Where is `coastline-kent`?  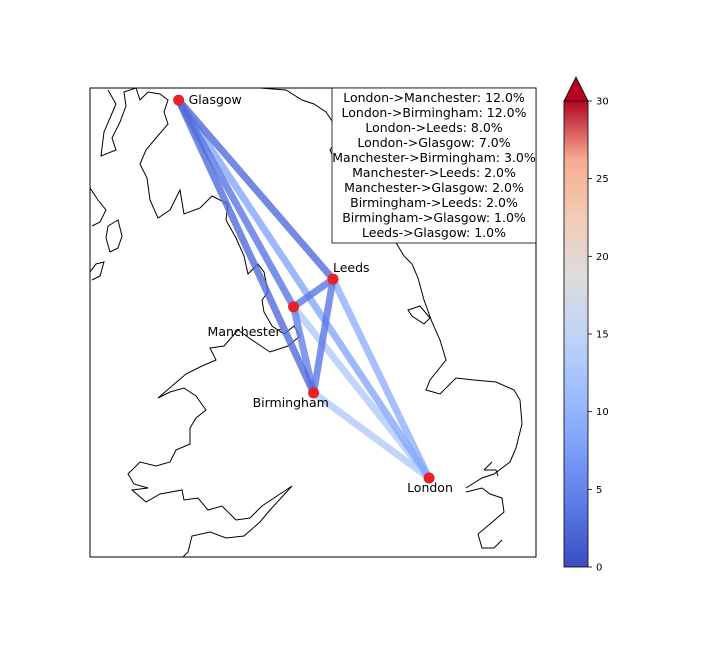
coastline-kent is located at coordinates (491, 469).